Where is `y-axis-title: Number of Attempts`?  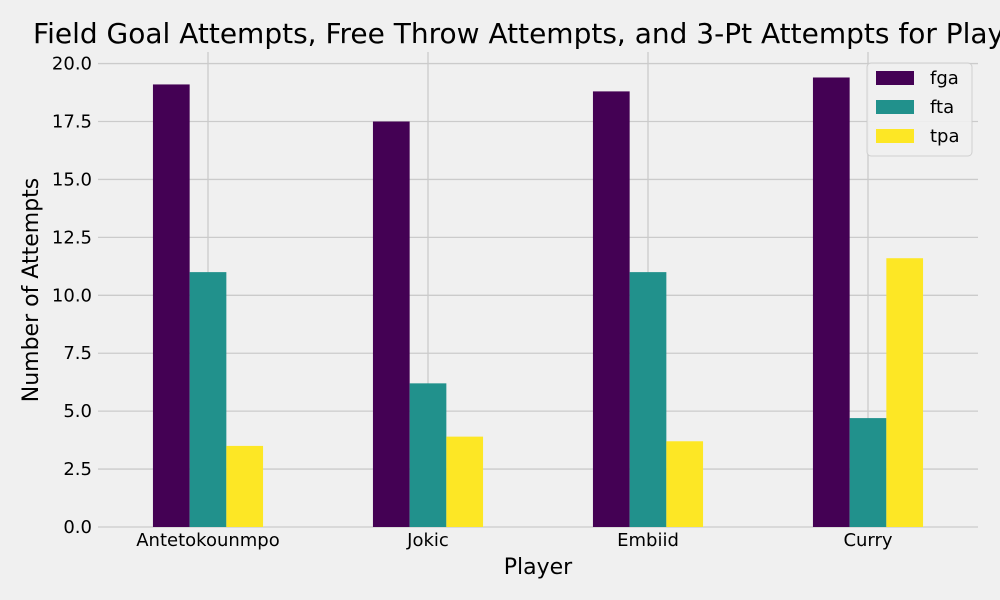
y-axis-title: Number of Attempts is located at coordinates (31, 290).